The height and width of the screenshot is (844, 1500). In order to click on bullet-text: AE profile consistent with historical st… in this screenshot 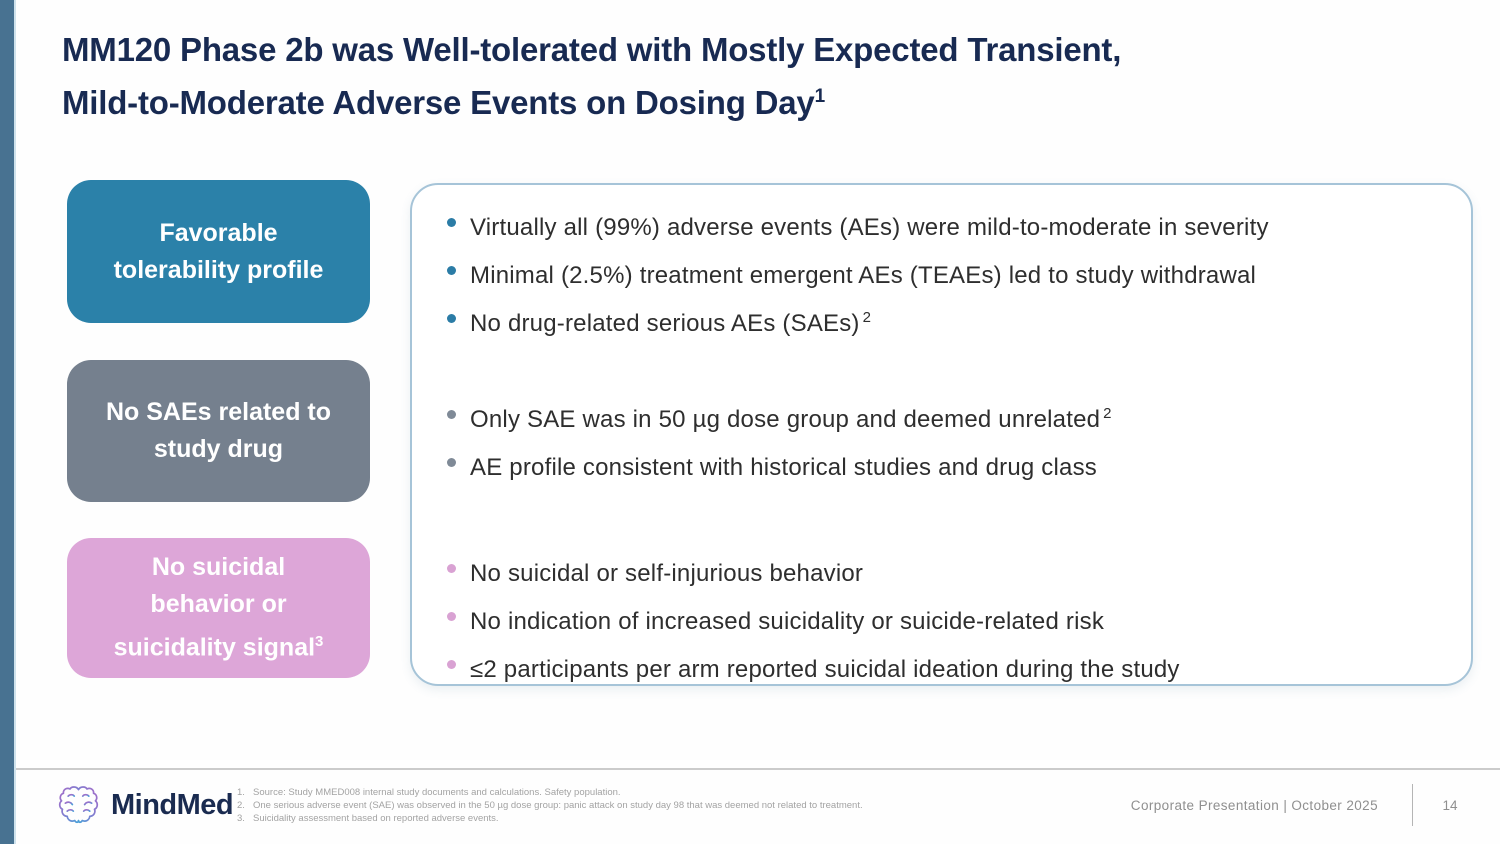, I will do `click(783, 467)`.